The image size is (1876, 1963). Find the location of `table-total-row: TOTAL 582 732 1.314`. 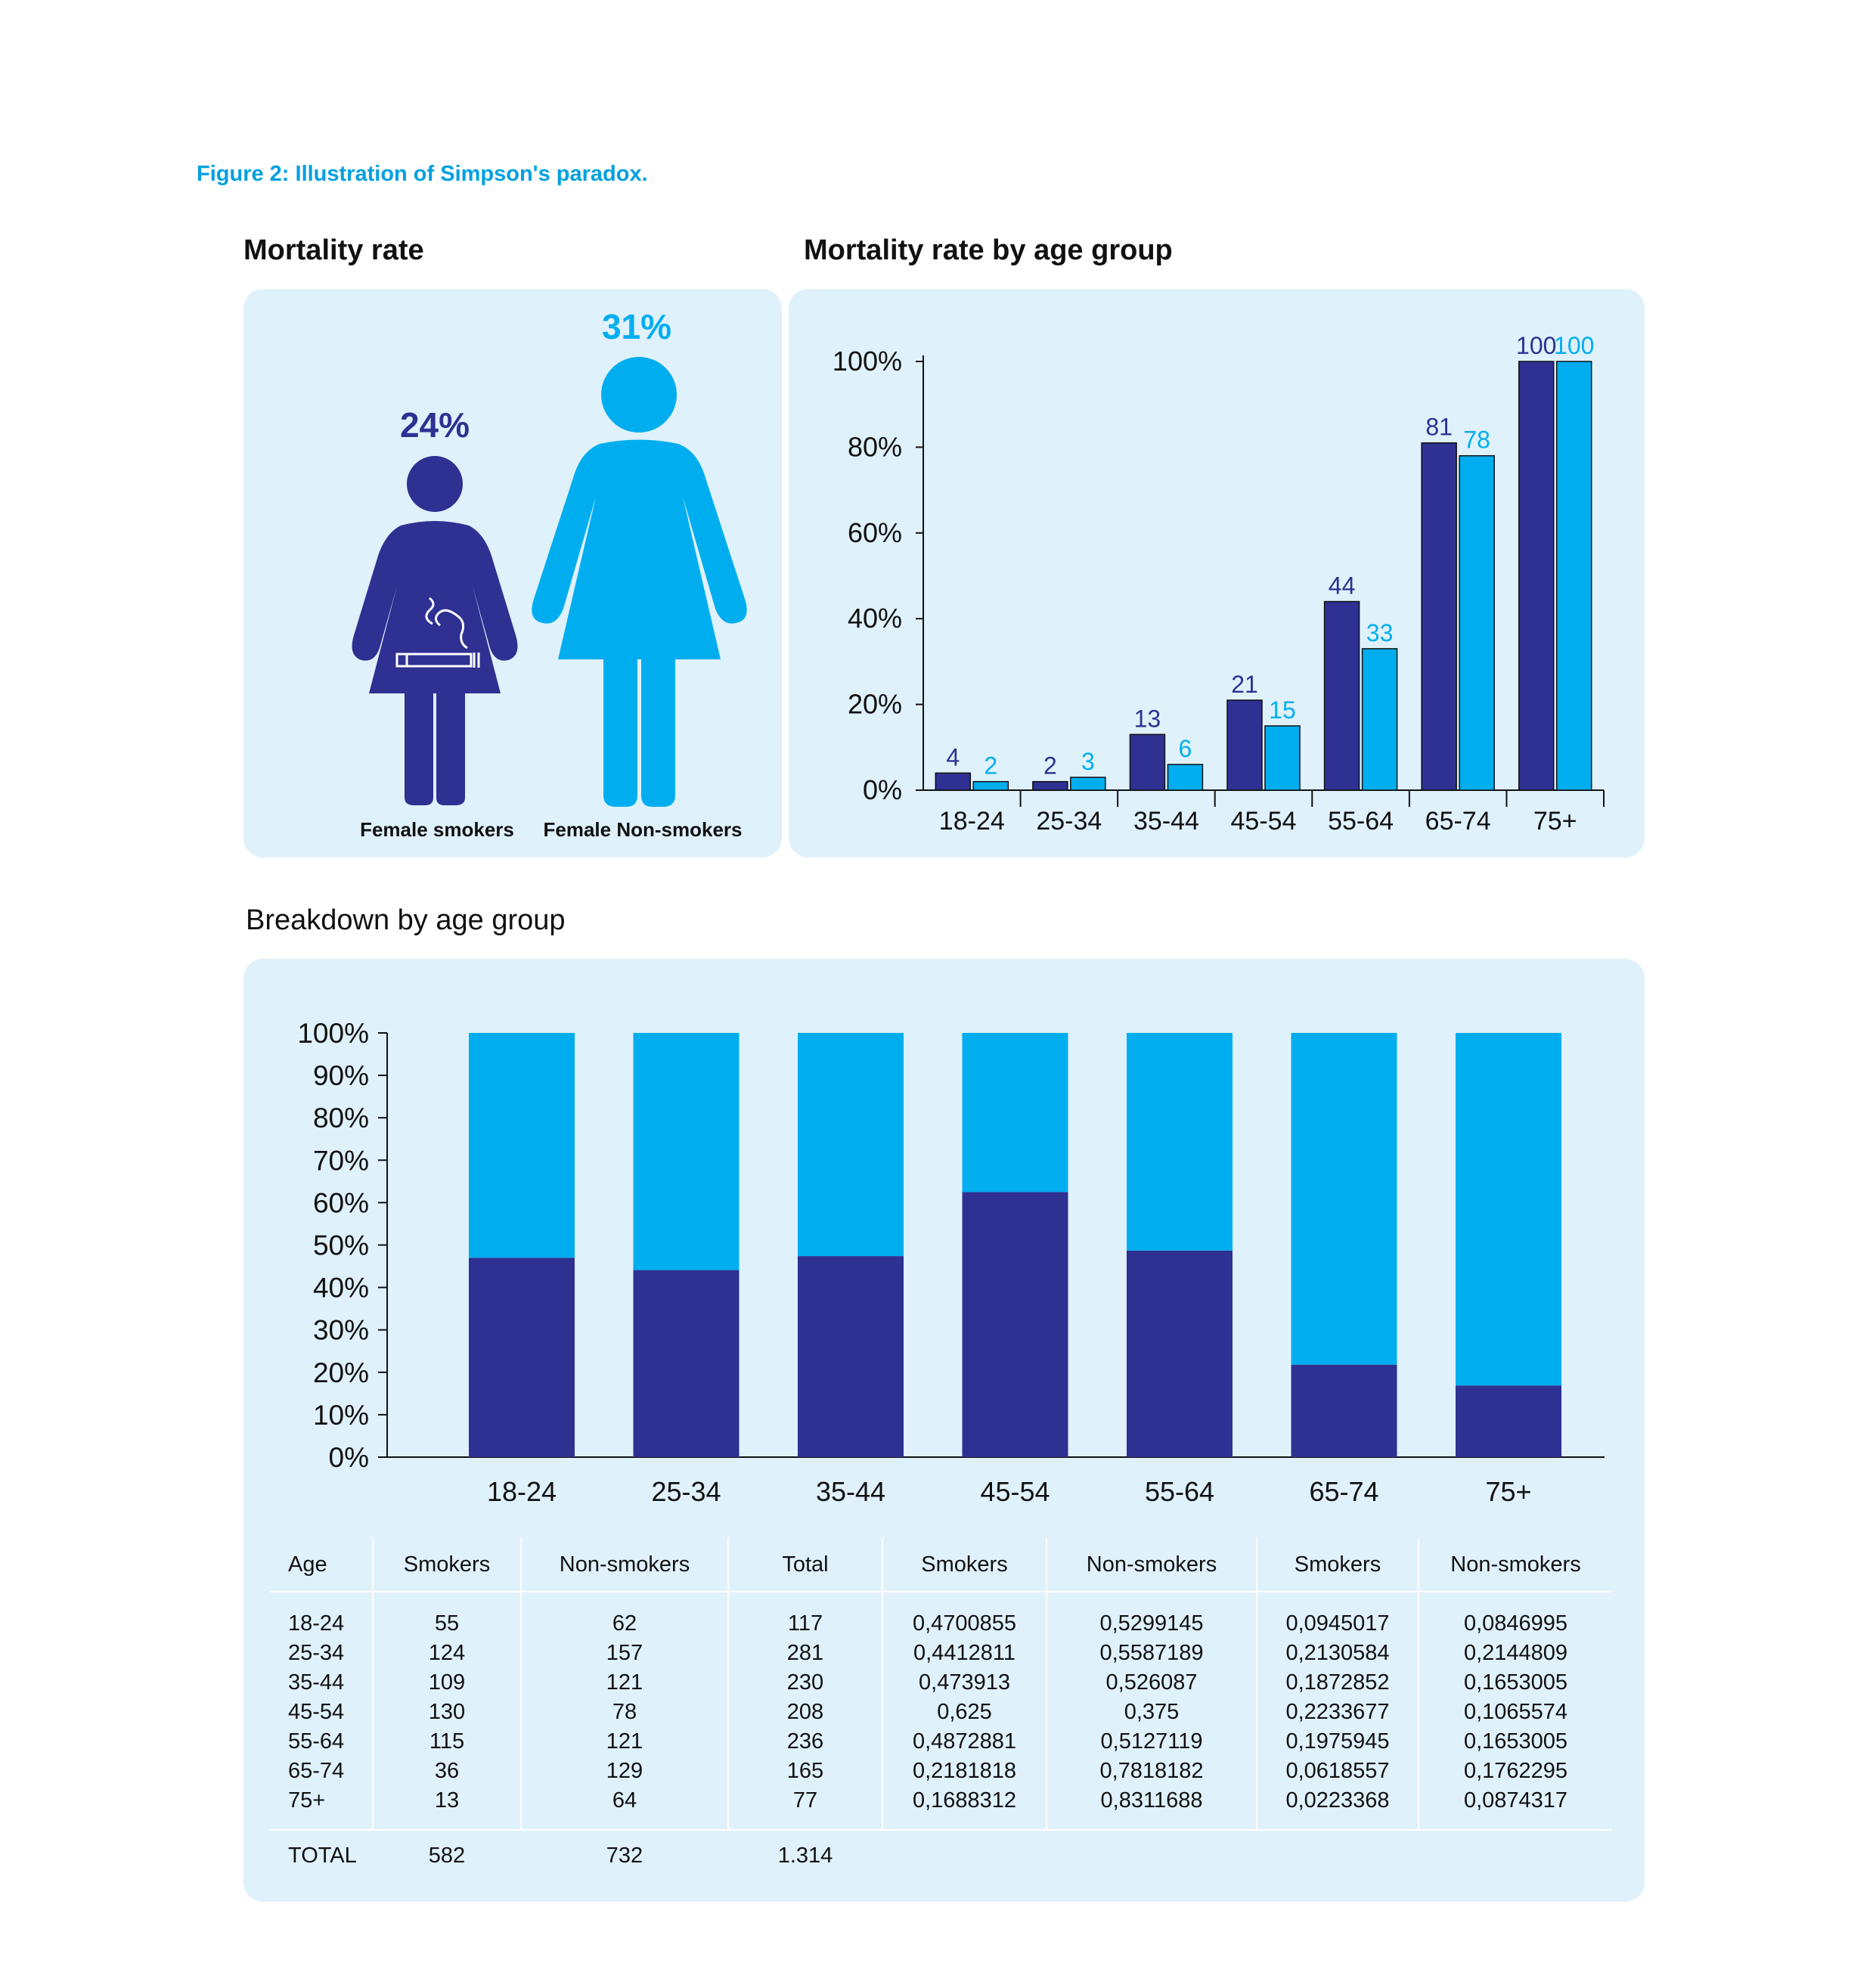

table-total-row: TOTAL 582 732 1.314 is located at coordinates (941, 1856).